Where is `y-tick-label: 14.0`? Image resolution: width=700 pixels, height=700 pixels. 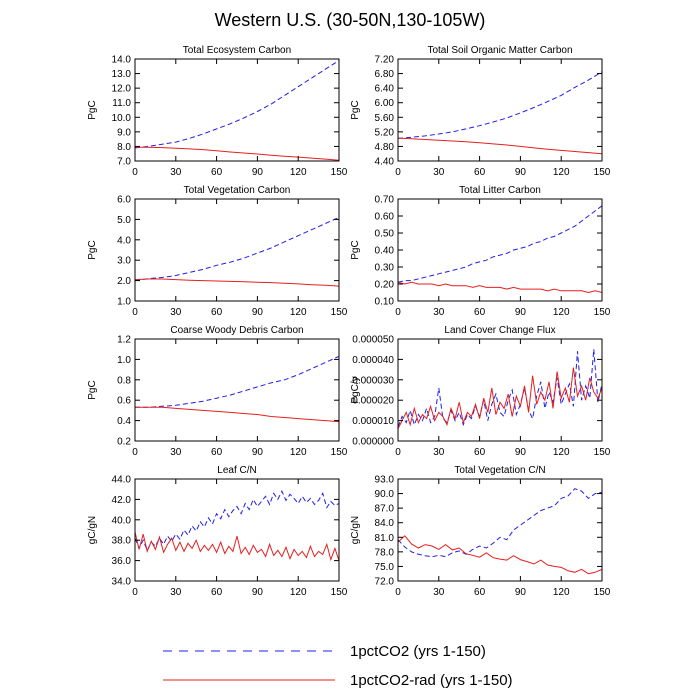 y-tick-label: 14.0 is located at coordinates (122, 60).